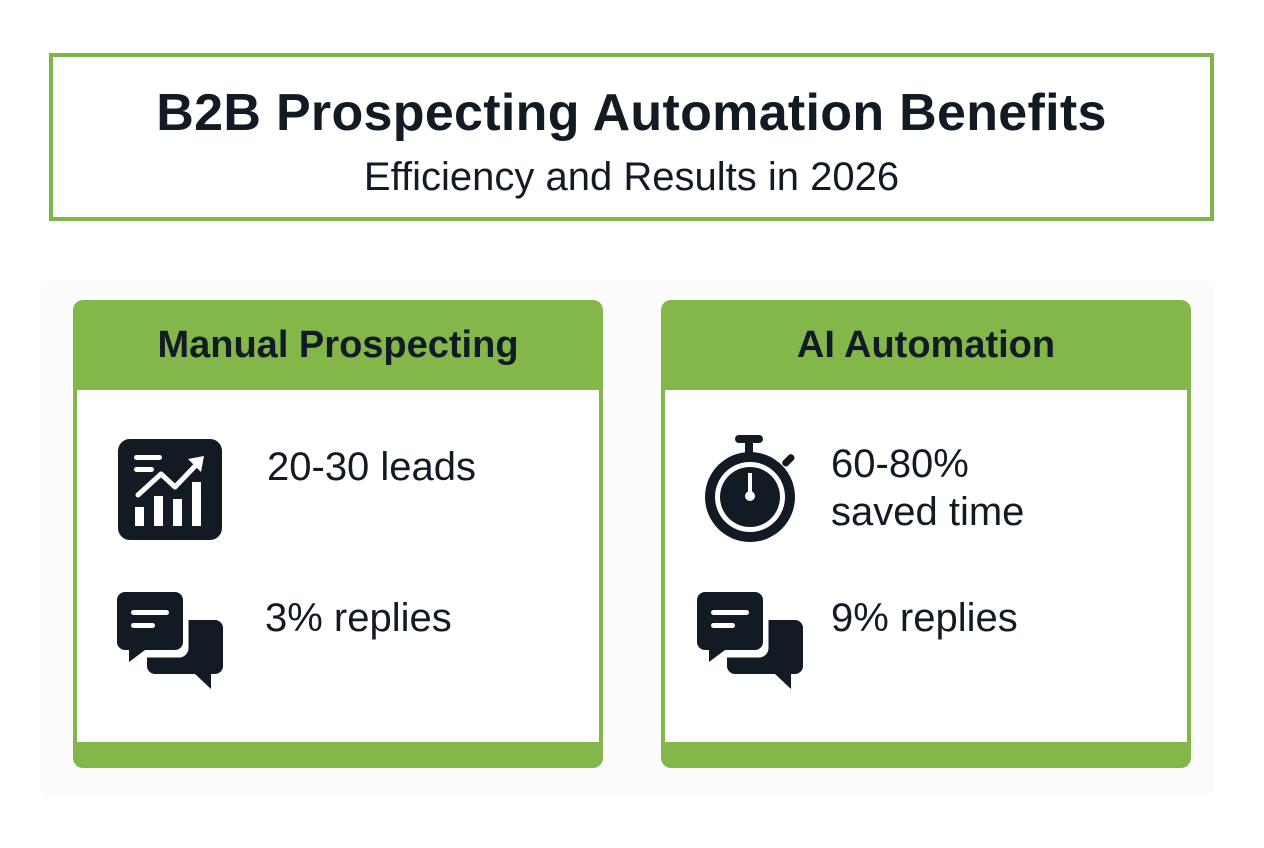 The width and height of the screenshot is (1264, 848). I want to click on stopwatch-icon, so click(755, 491).